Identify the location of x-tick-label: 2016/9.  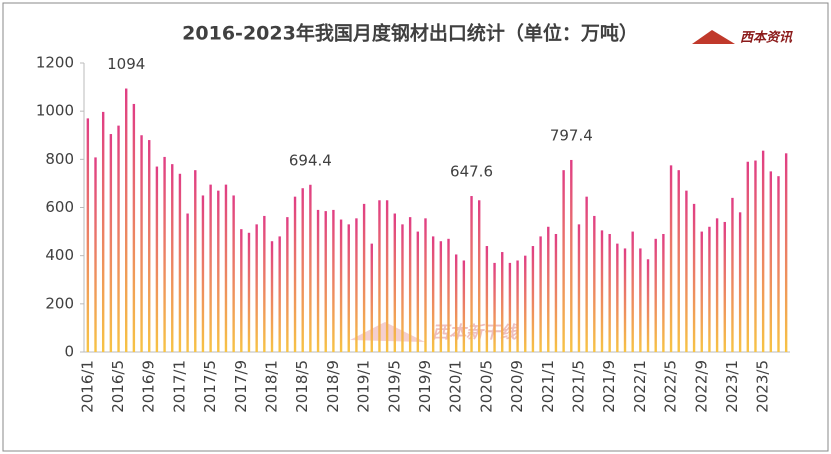
(149, 386).